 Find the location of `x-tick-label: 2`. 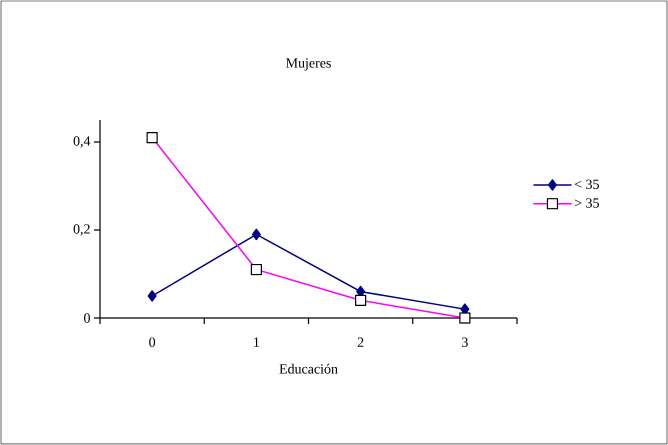

x-tick-label: 2 is located at coordinates (361, 342).